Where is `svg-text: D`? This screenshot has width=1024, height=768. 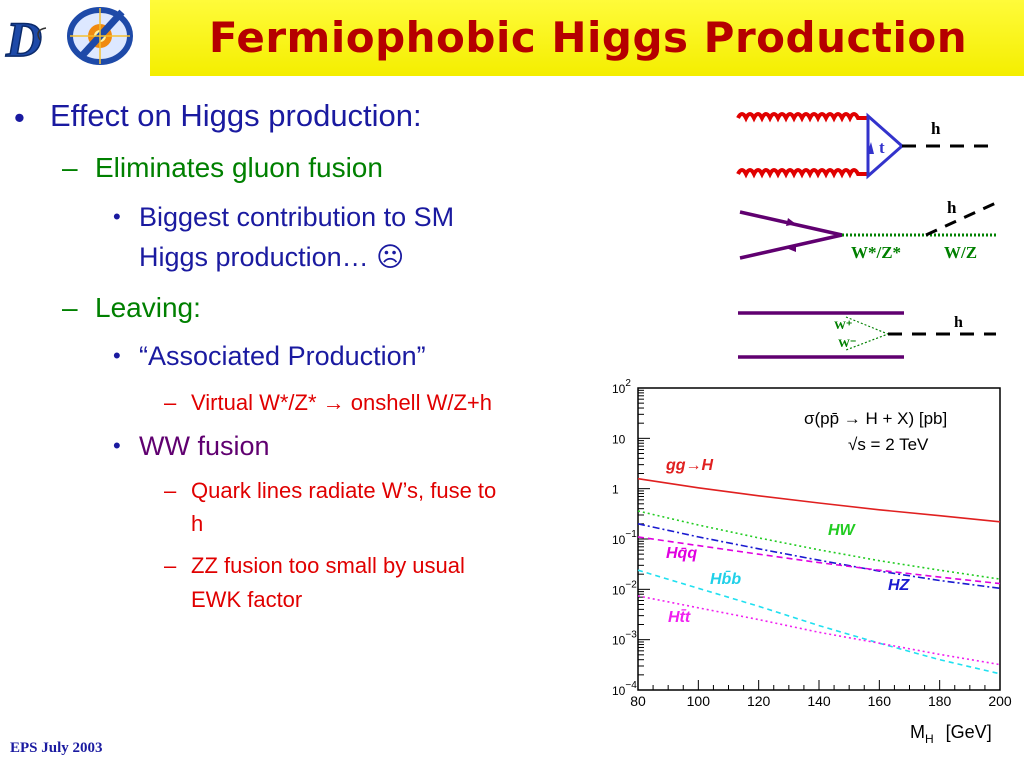 svg-text: D is located at coordinates (23, 39).